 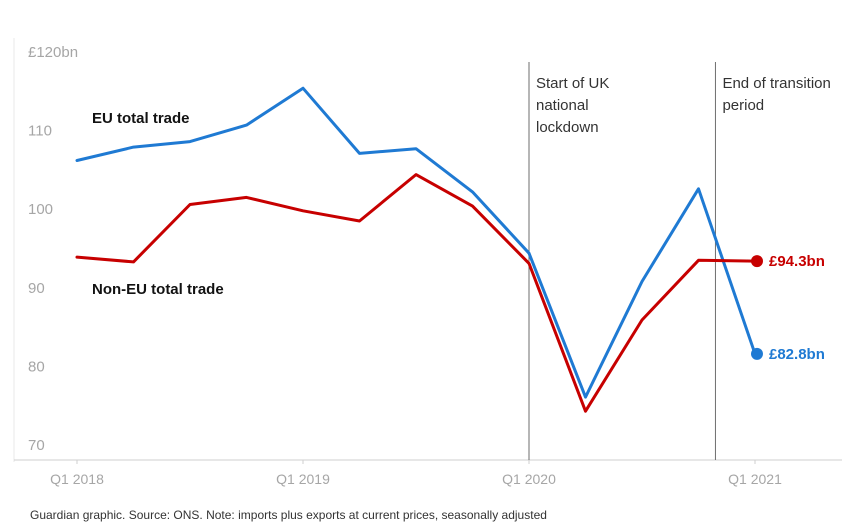 What do you see at coordinates (36, 366) in the screenshot?
I see `y-tick-label: 80` at bounding box center [36, 366].